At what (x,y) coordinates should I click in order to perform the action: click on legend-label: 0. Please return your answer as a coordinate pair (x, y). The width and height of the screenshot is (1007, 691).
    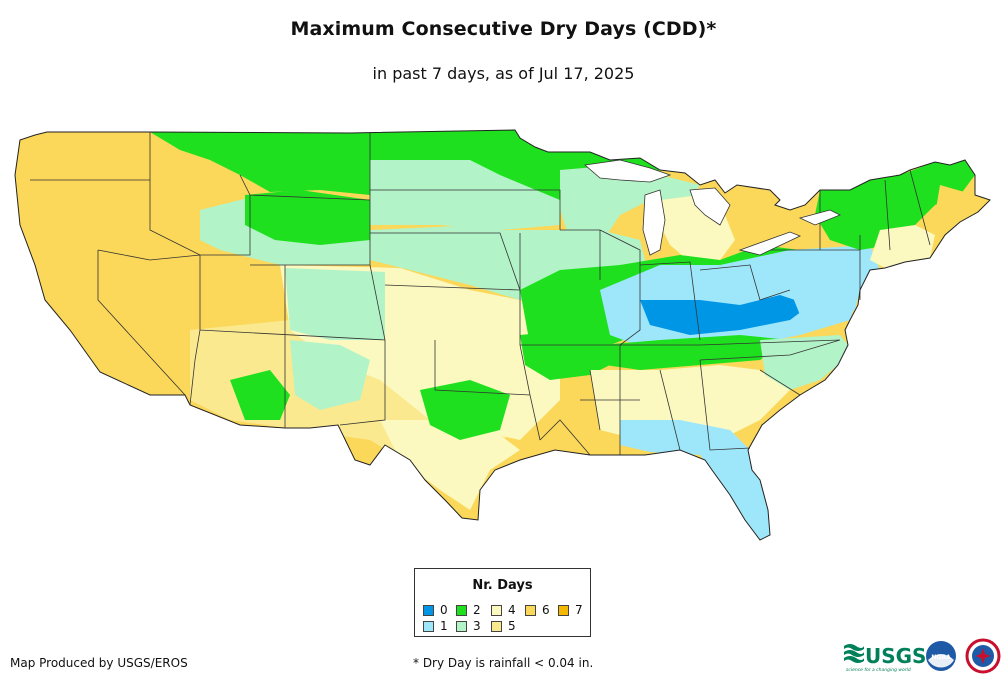
    Looking at the image, I should click on (444, 610).